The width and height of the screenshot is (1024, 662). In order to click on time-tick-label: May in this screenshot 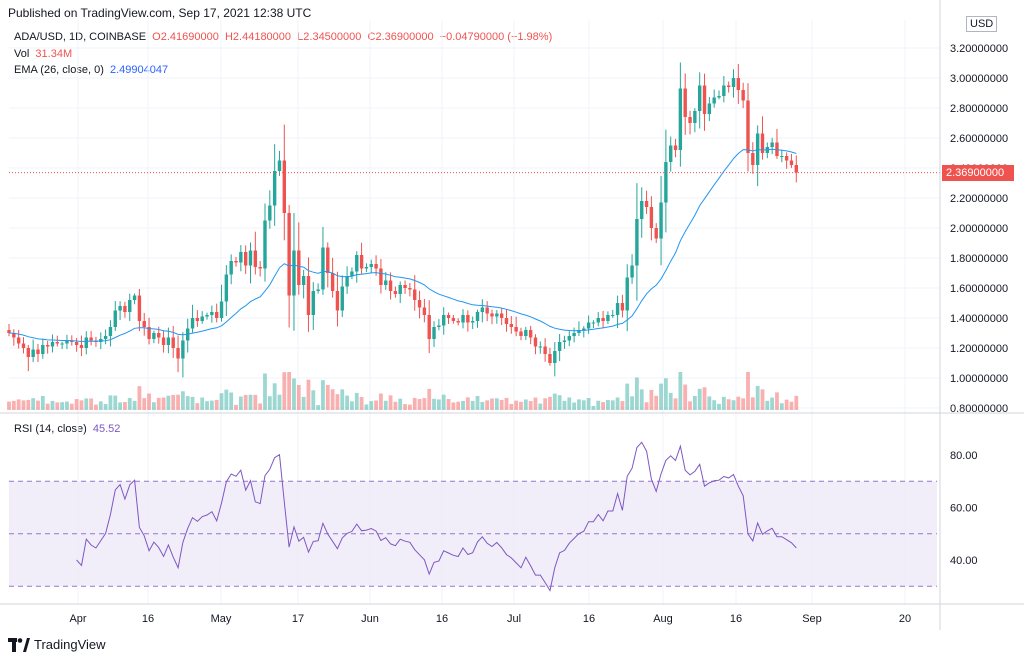, I will do `click(221, 619)`.